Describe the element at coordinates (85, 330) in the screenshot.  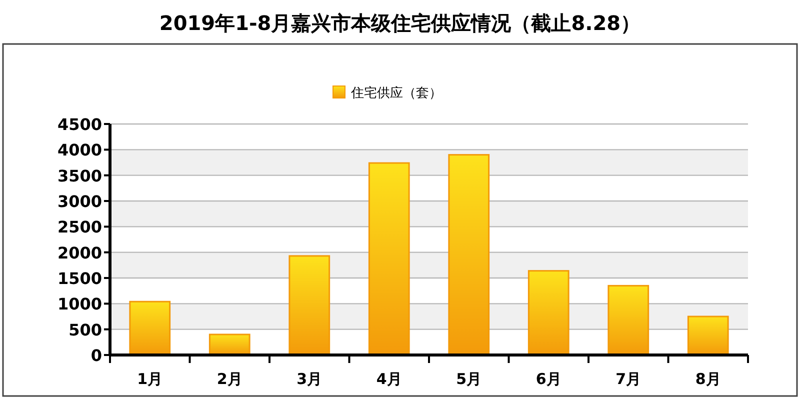
I see `y-tick-label: 500` at that location.